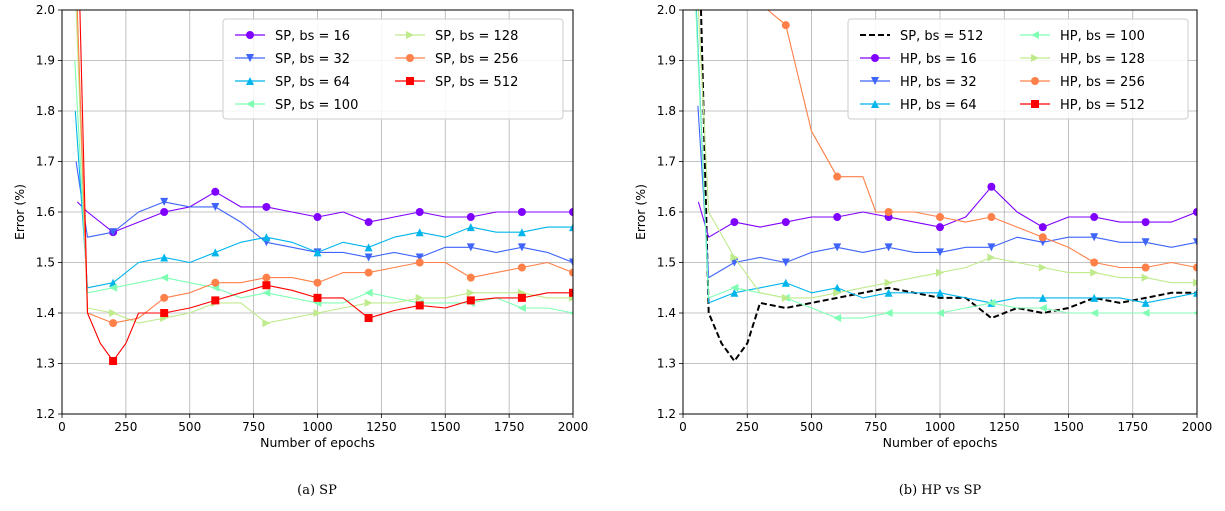  Describe the element at coordinates (45, 364) in the screenshot. I see `y-tick-label: 1.3` at that location.